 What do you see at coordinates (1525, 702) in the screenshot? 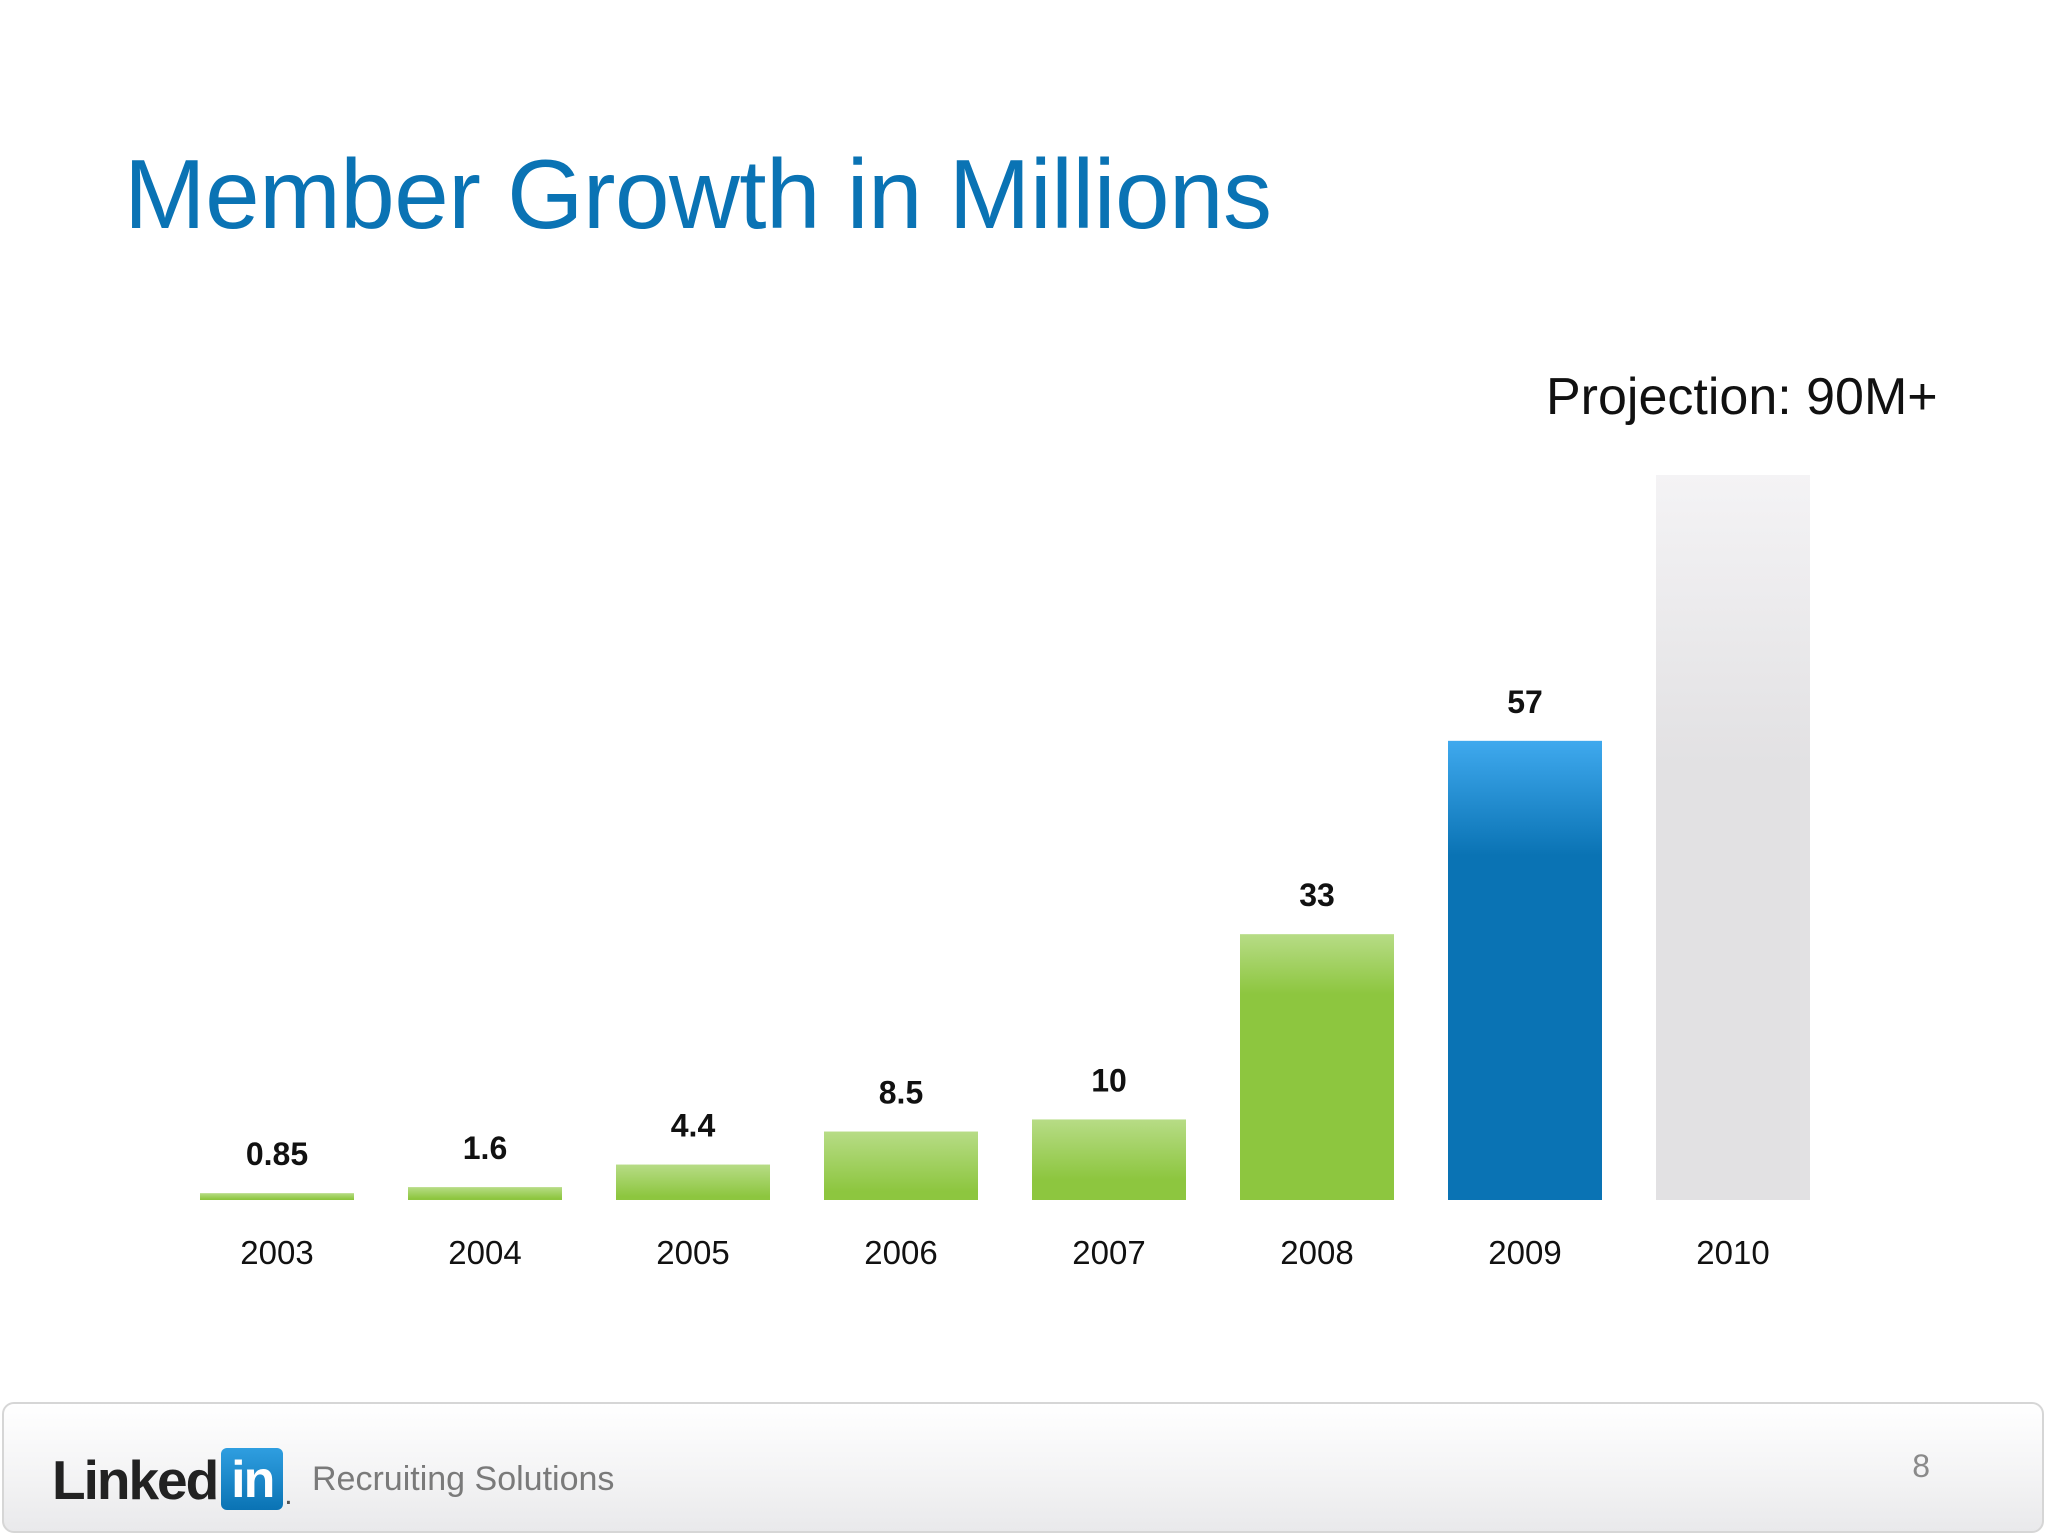
I see `bar-value-label: 57` at bounding box center [1525, 702].